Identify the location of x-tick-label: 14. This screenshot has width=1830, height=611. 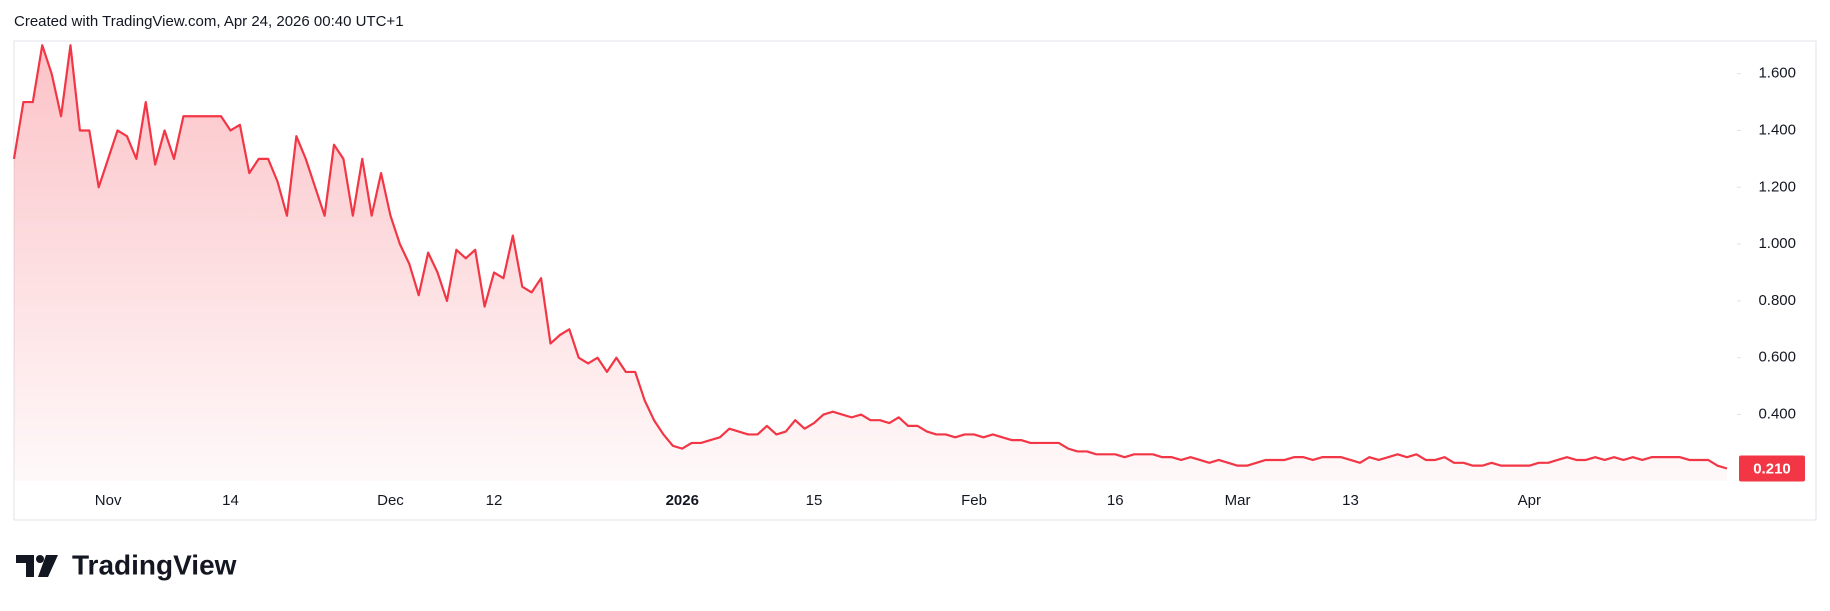
(230, 500).